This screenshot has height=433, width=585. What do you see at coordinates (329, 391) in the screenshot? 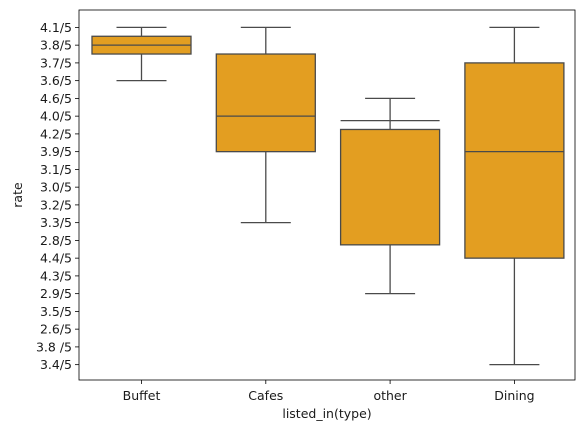
I see `x-axis-ticks: Buffet Cafes other Dining` at bounding box center [329, 391].